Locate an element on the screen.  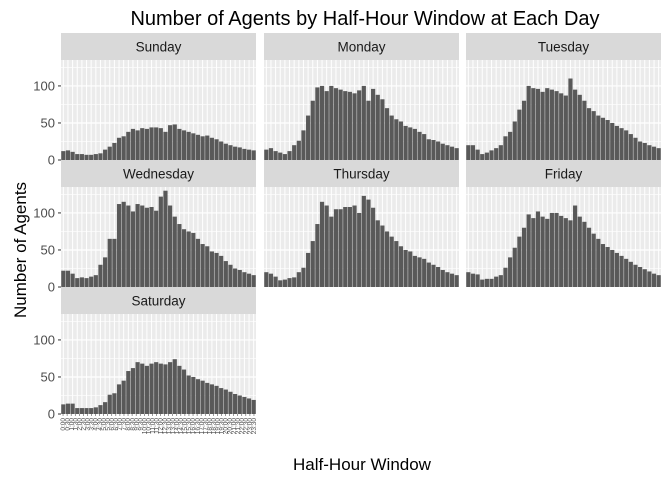
plot-panel is located at coordinates (158, 364).